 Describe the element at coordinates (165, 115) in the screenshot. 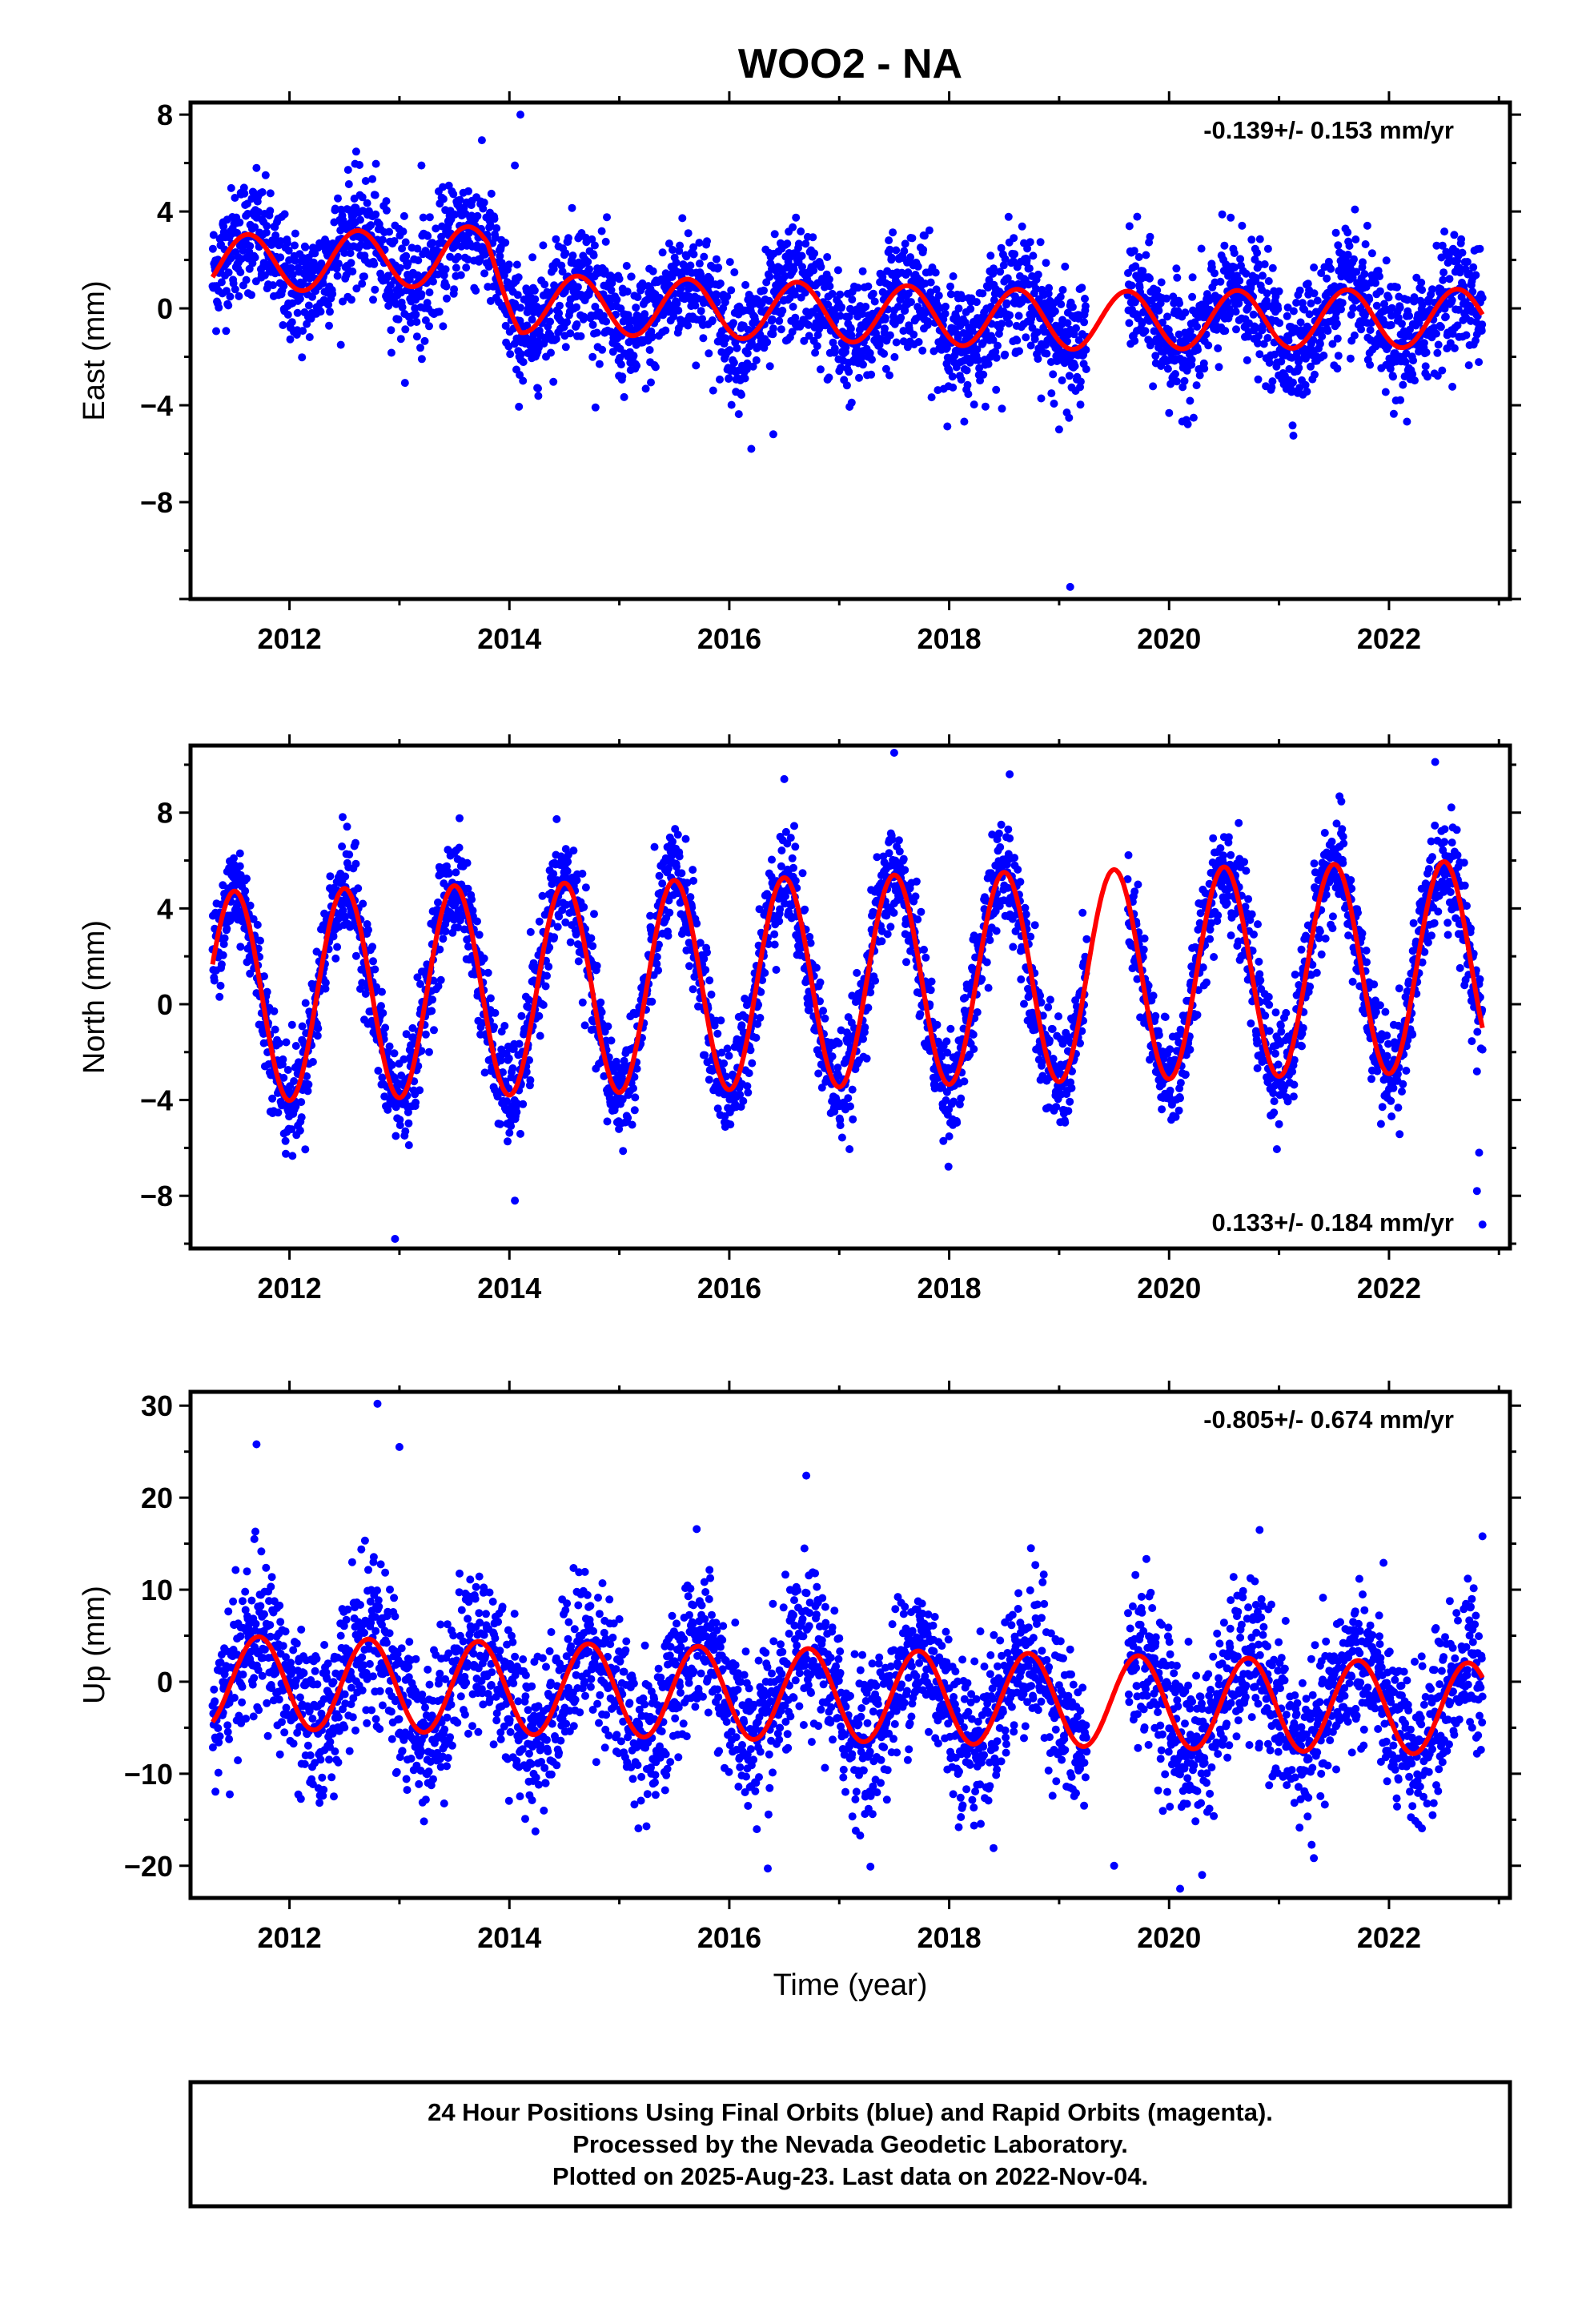

I see `east-y-tick-label: 8` at that location.